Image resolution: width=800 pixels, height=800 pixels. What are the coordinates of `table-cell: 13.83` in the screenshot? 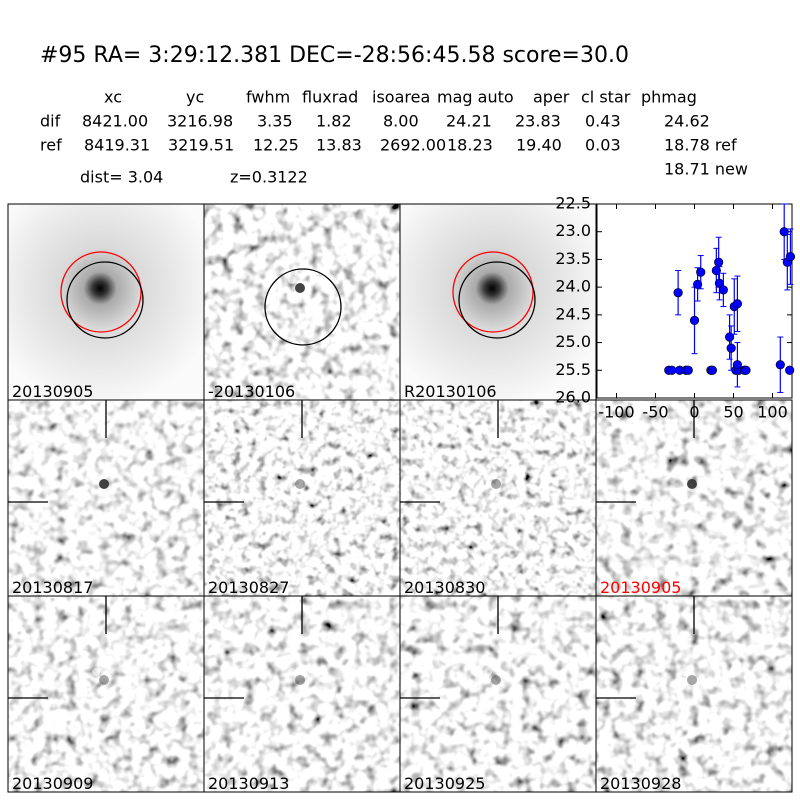 It's located at (339, 145).